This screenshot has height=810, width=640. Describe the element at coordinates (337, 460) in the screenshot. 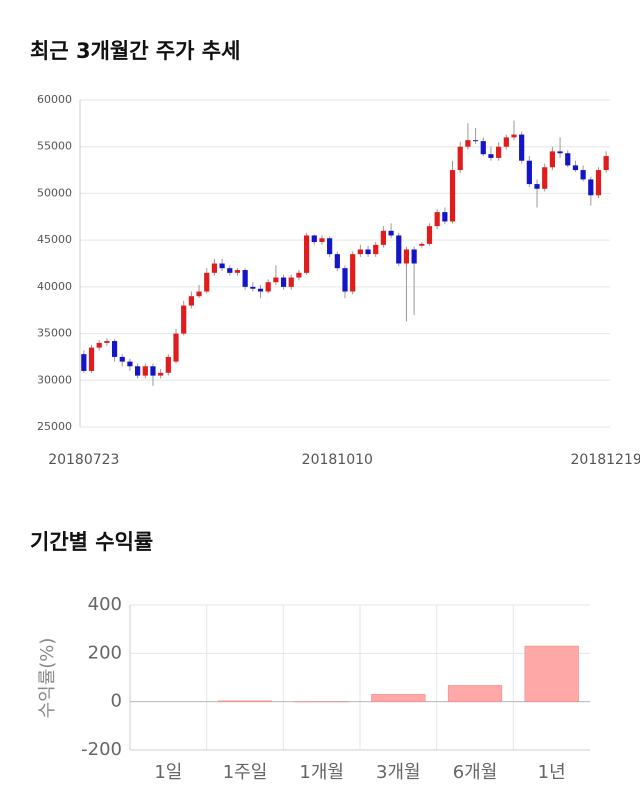

I see `x-tick-label: 20181010` at that location.